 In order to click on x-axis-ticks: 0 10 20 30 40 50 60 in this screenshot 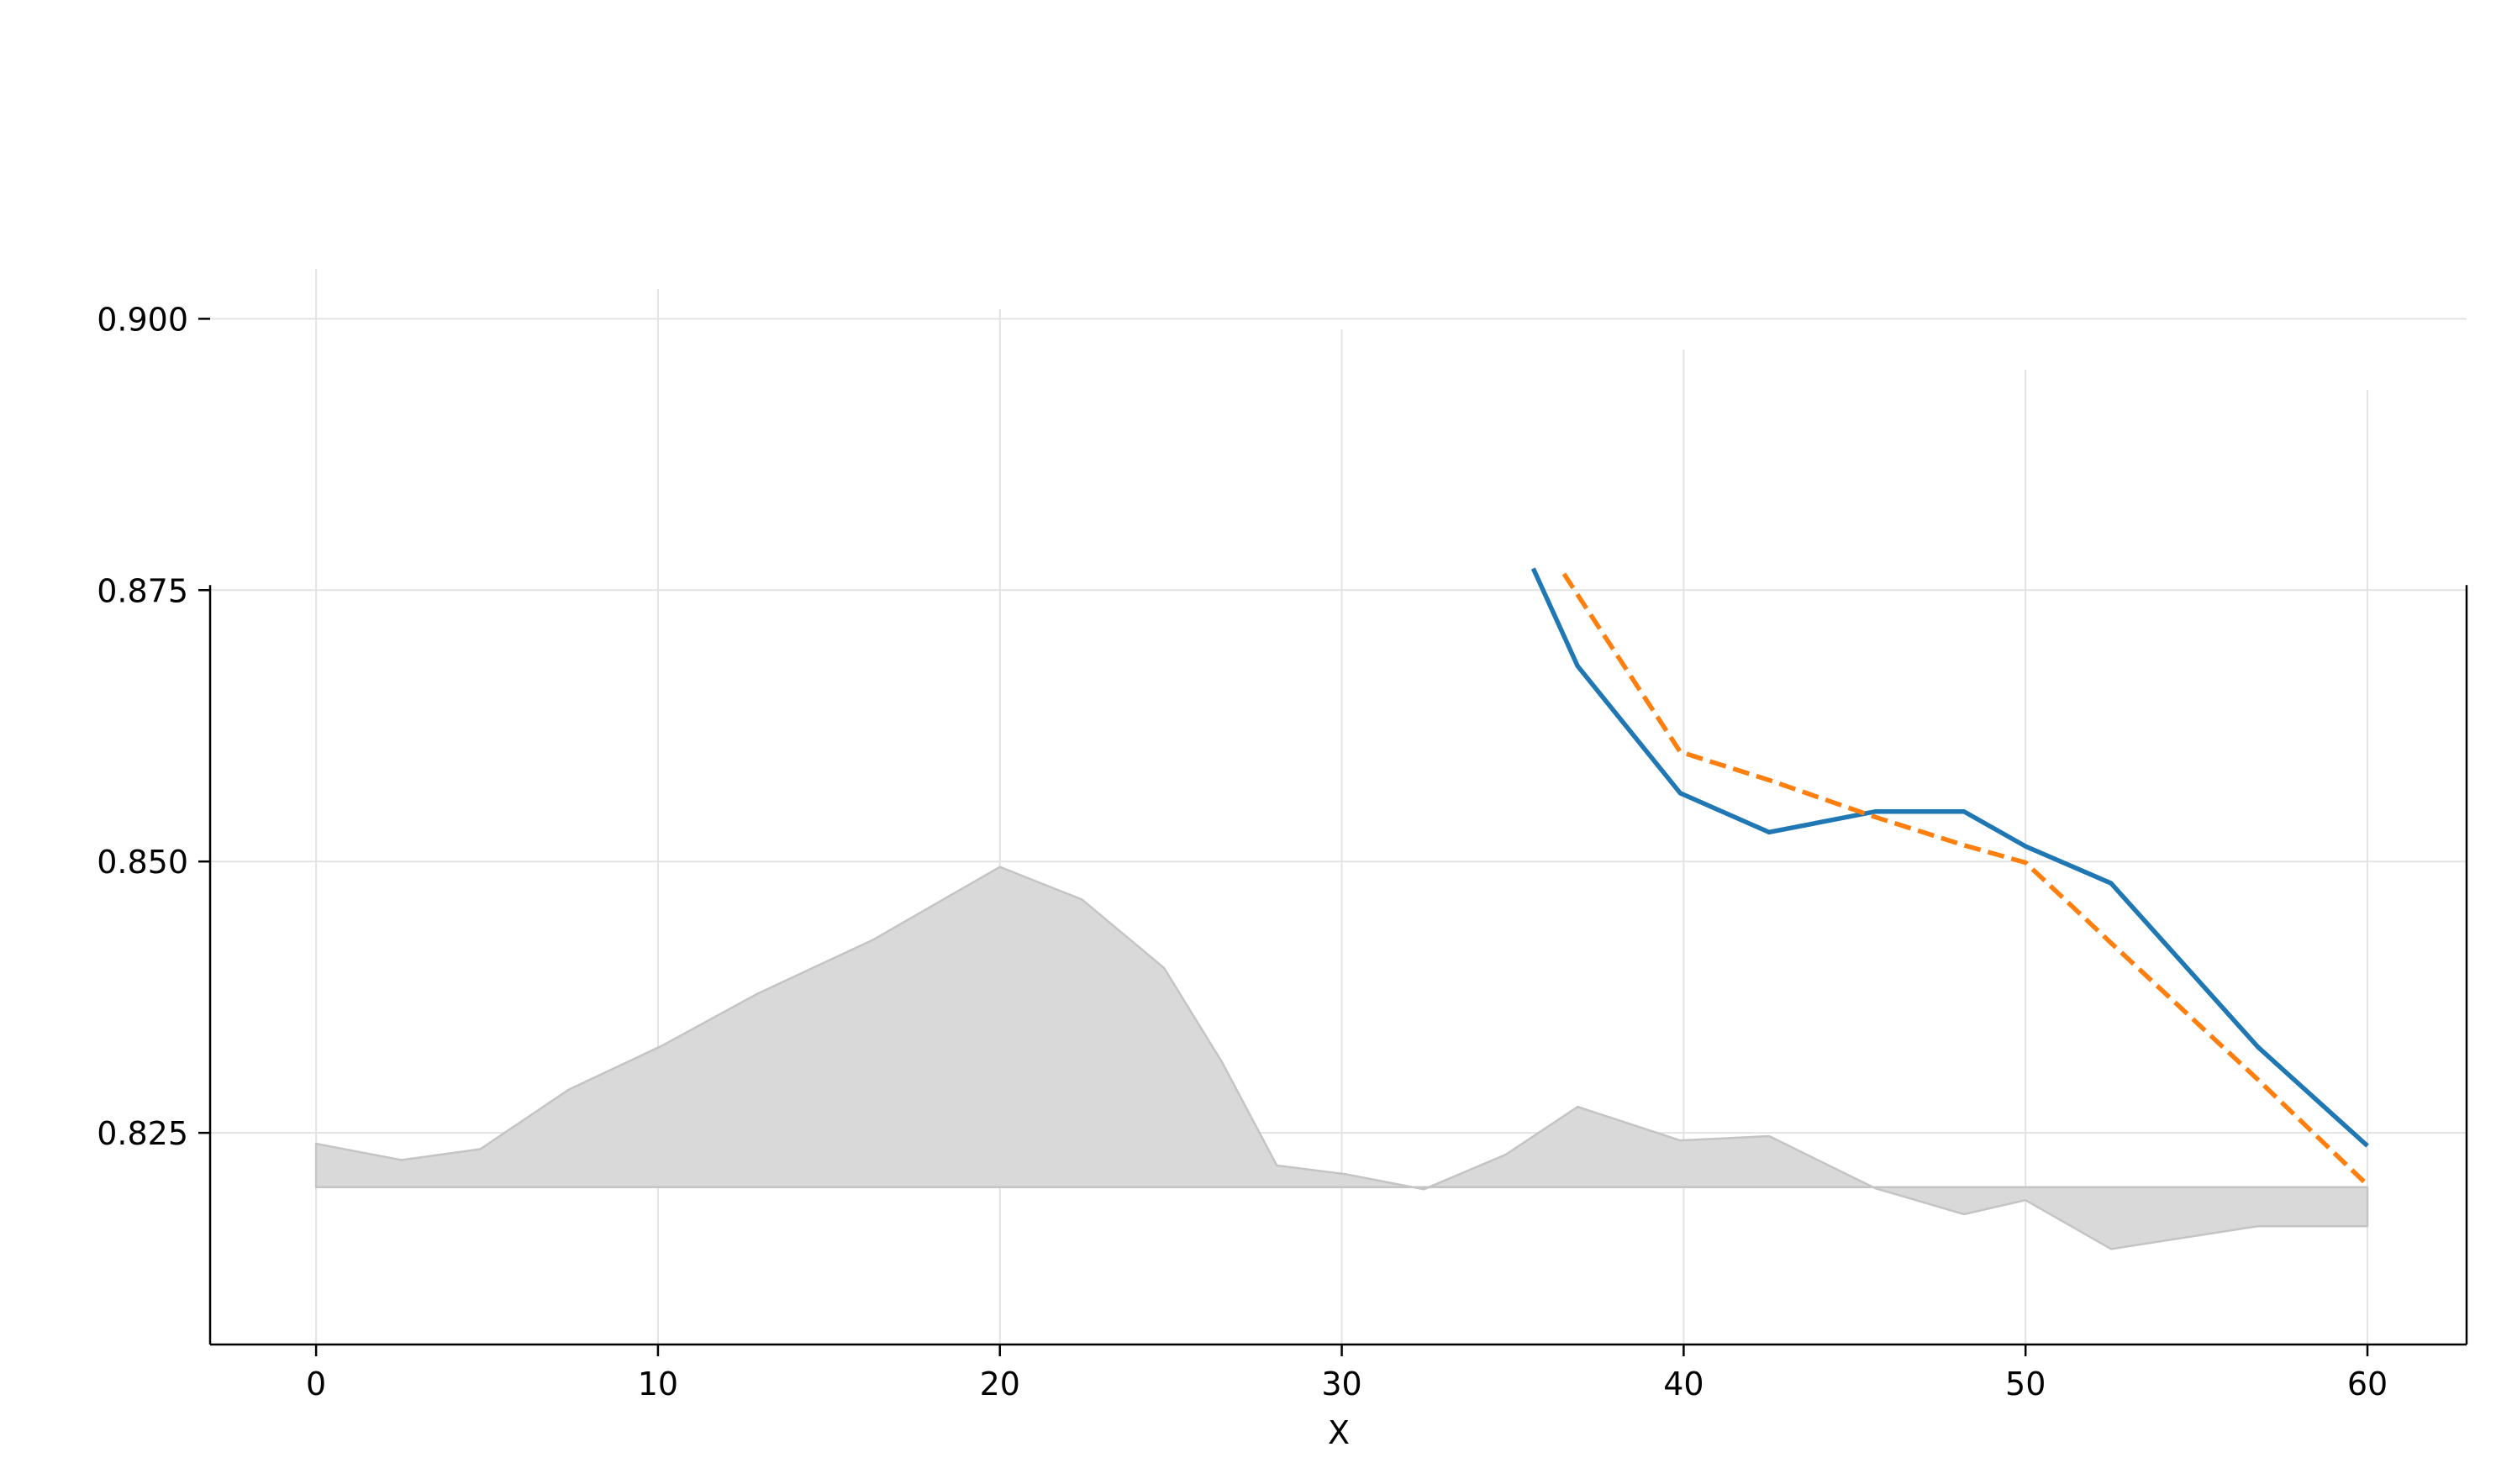, I will do `click(1347, 1374)`.